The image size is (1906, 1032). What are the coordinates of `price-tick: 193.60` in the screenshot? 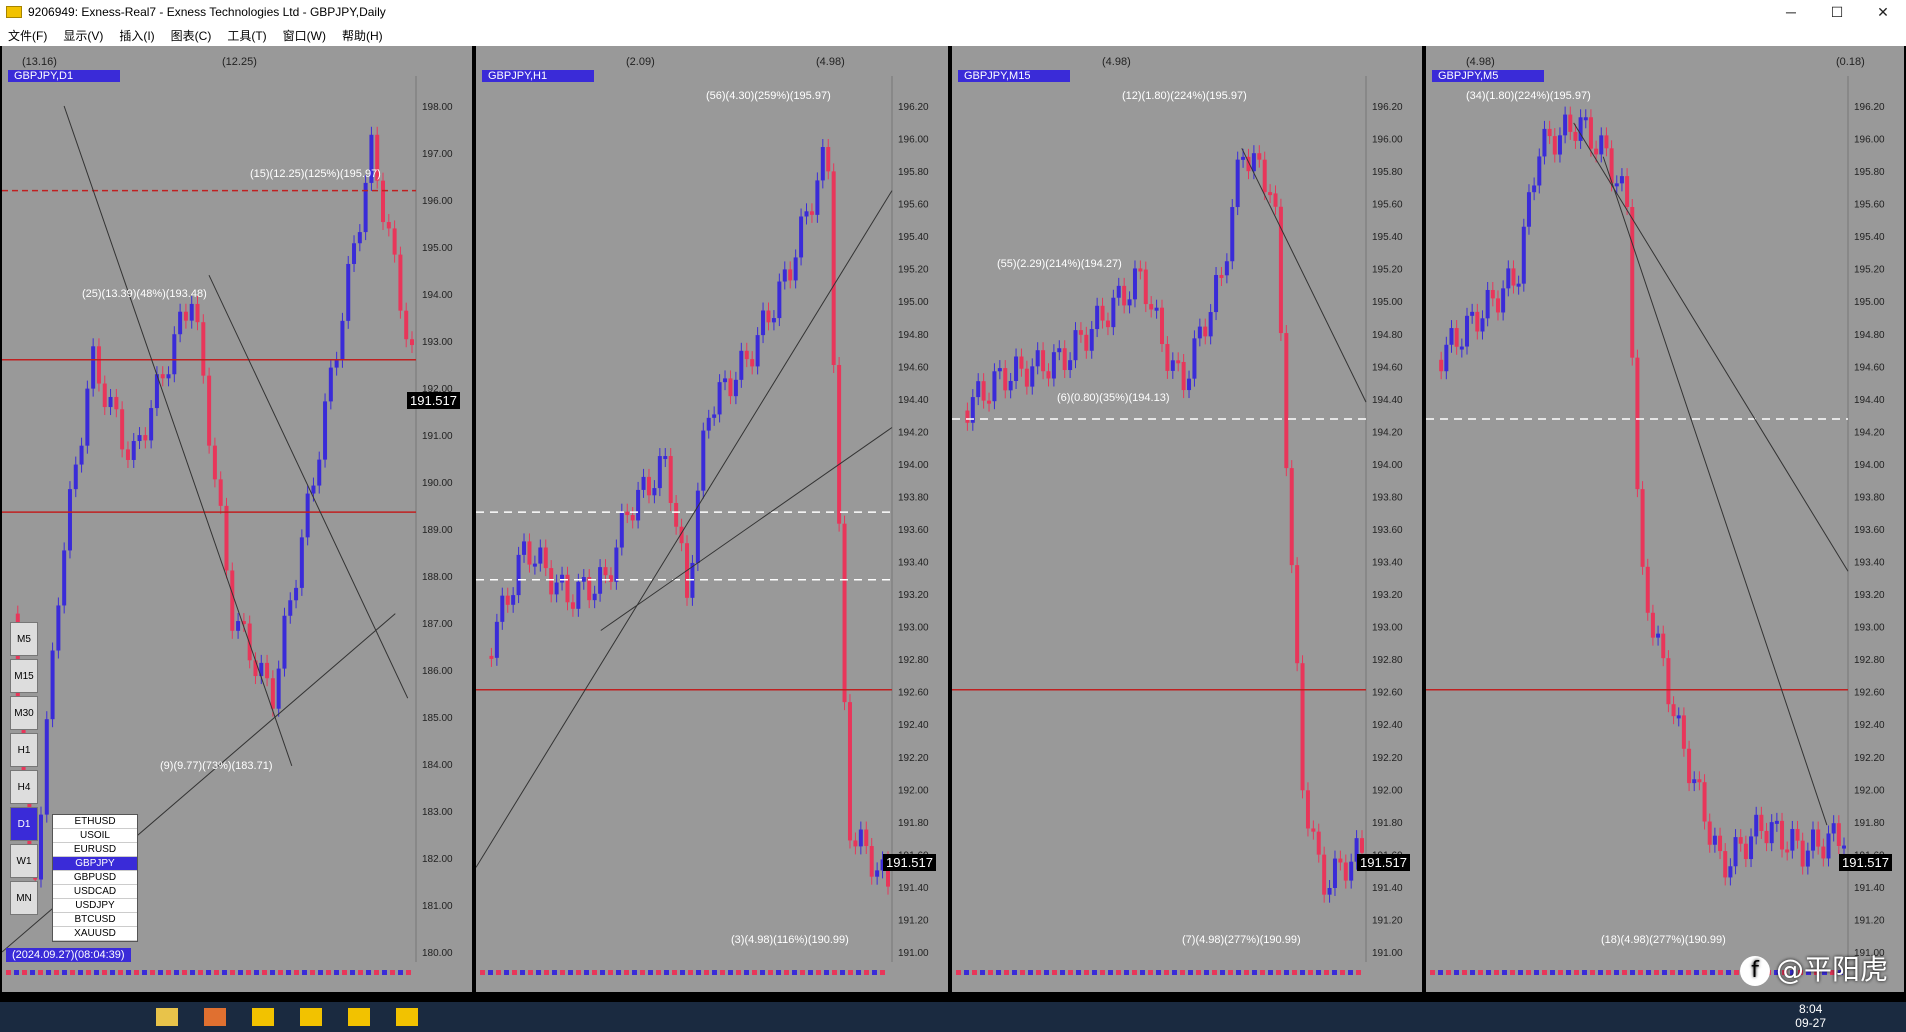 It's located at (913, 530).